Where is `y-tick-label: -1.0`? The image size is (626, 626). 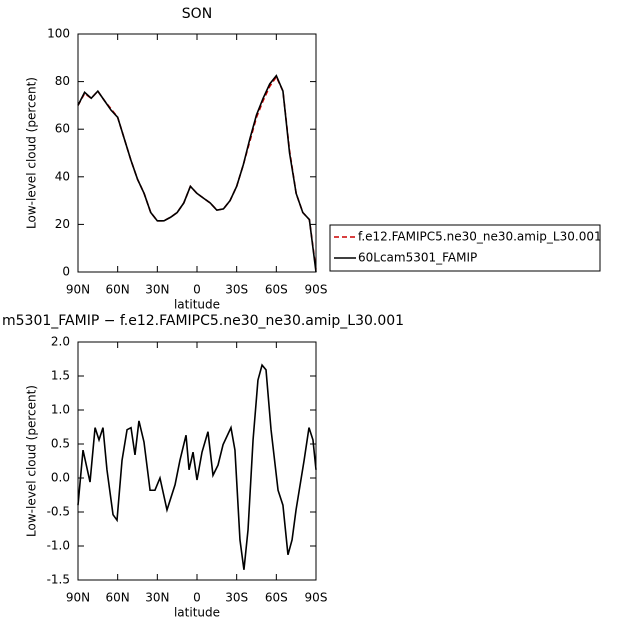
y-tick-label: -1.0 is located at coordinates (58, 546).